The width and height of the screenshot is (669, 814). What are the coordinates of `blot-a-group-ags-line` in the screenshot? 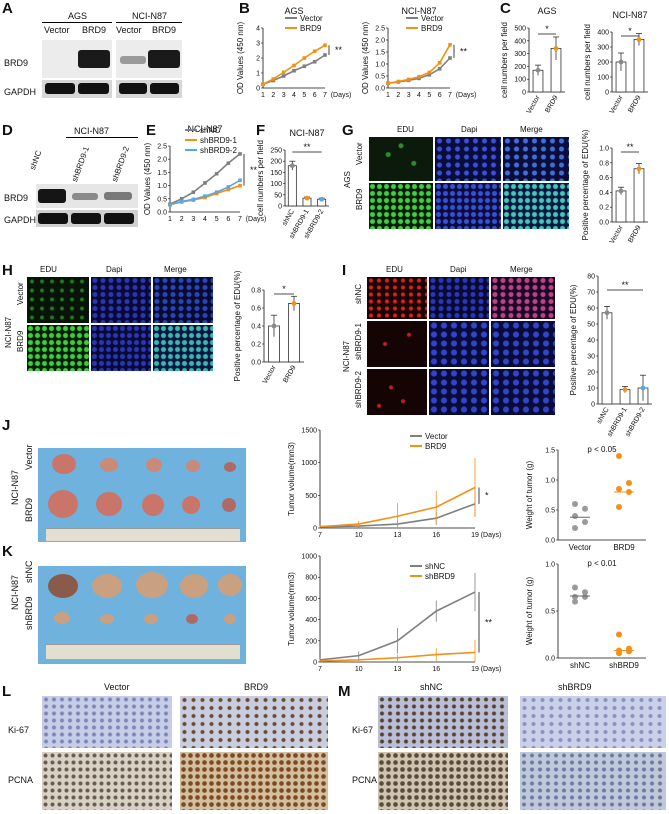 It's located at (77, 22).